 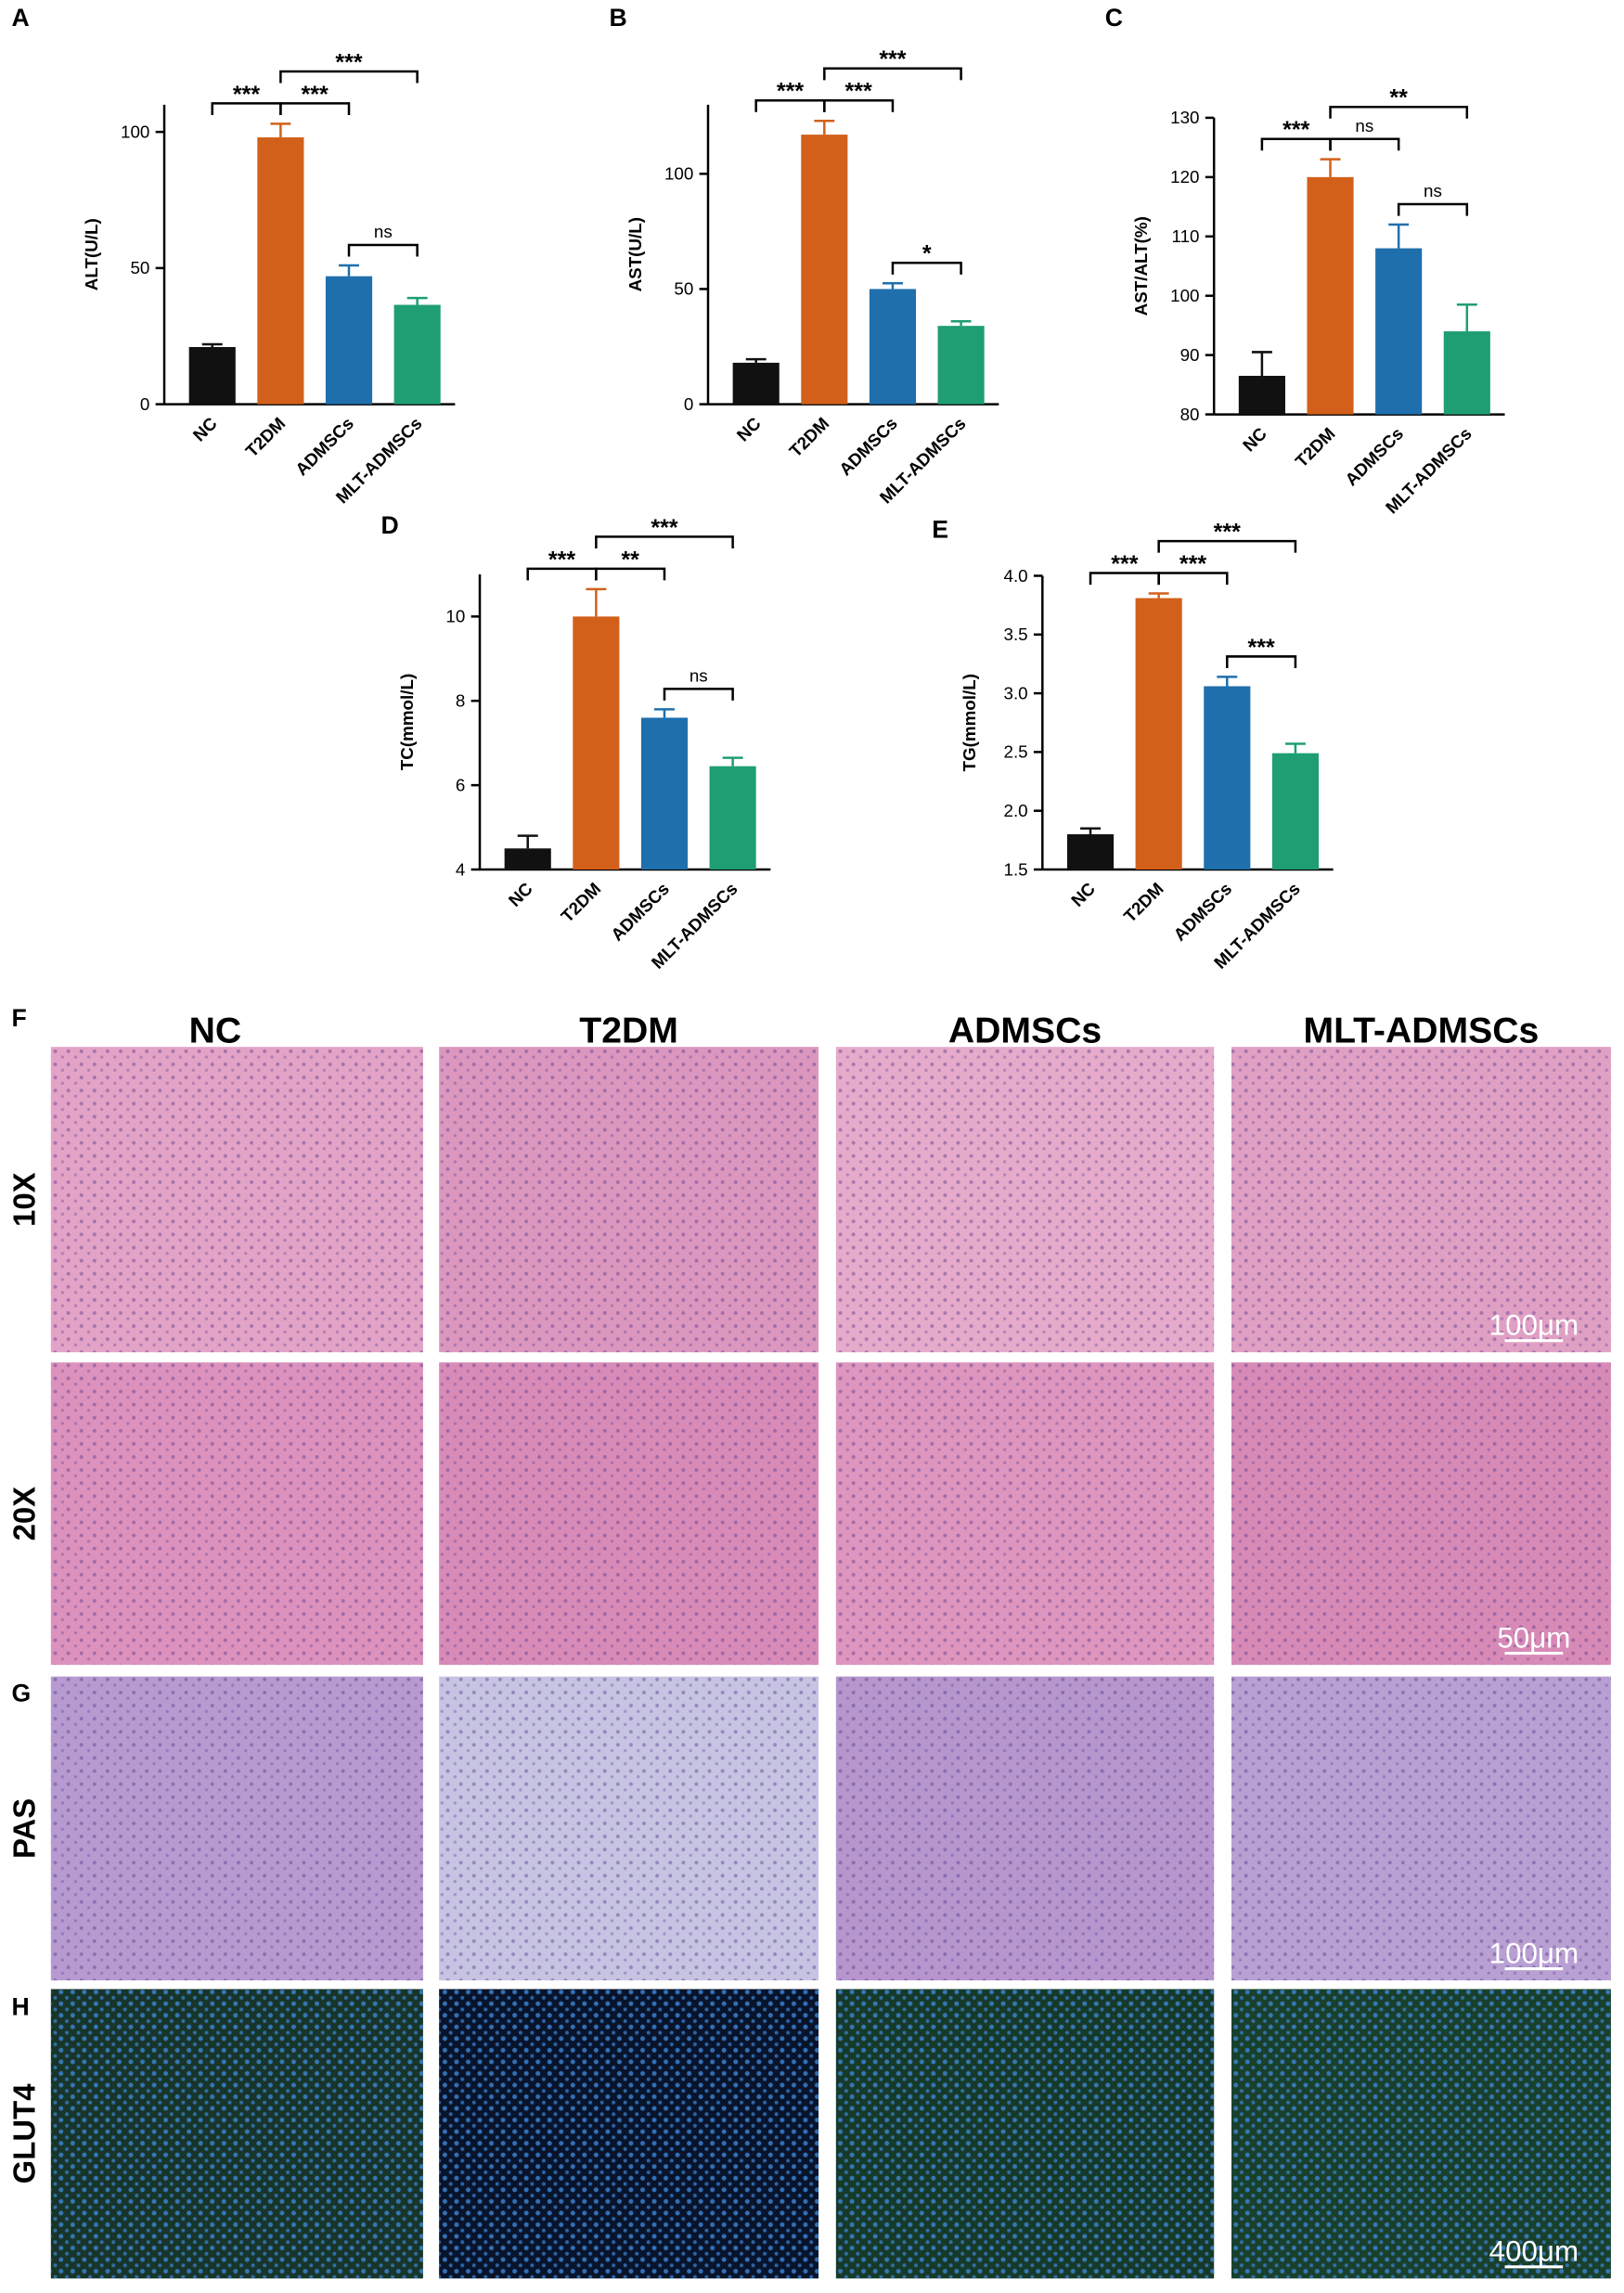 What do you see at coordinates (461, 869) in the screenshot?
I see `y-tick-label: 4` at bounding box center [461, 869].